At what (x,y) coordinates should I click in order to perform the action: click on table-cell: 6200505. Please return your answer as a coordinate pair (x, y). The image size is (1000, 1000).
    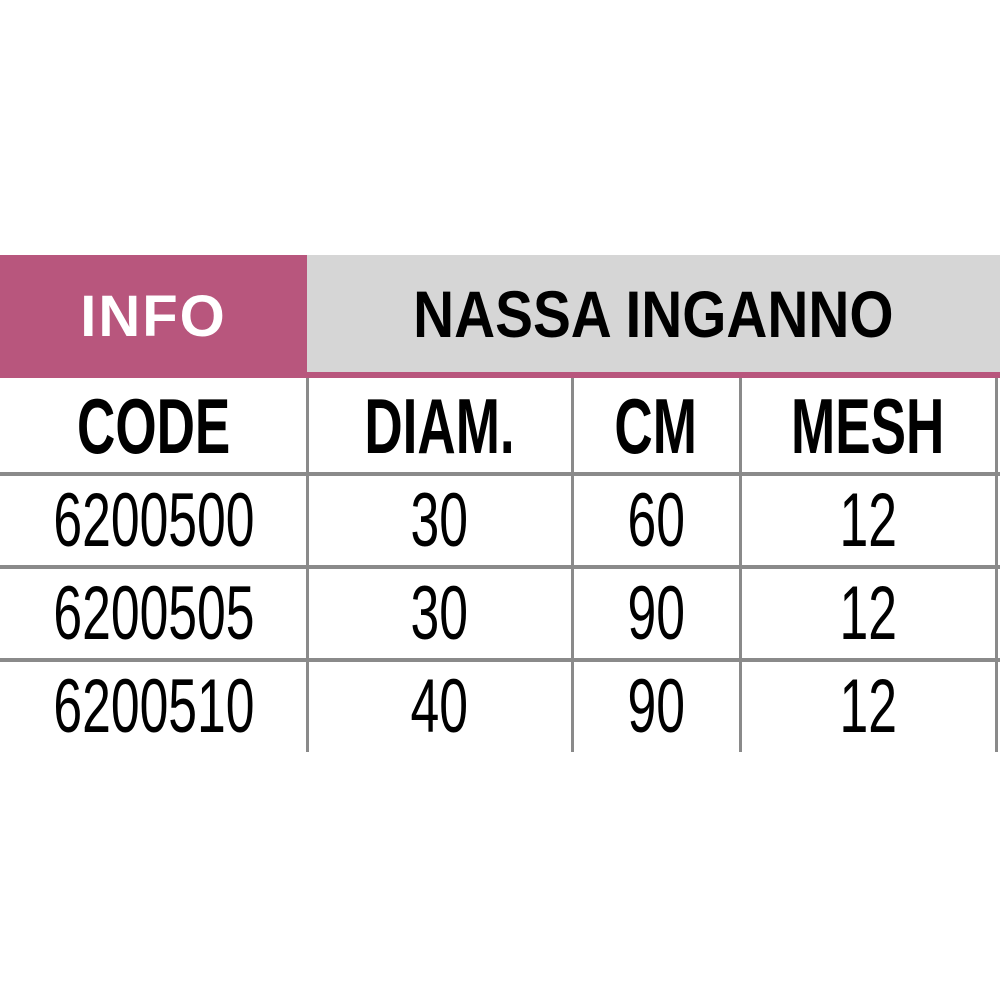
    Looking at the image, I should click on (153, 613).